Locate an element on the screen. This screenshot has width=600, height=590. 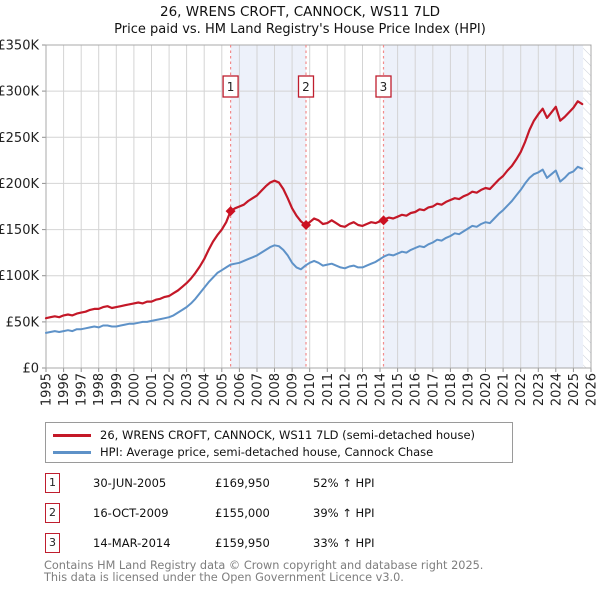
svg-text: 2018 is located at coordinates (451, 389).